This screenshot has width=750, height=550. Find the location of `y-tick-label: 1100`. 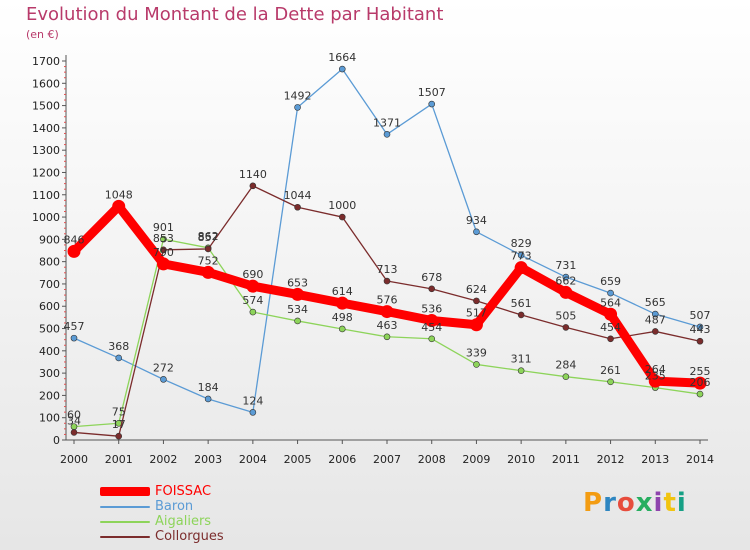

y-tick-label: 1100 is located at coordinates (46, 195).